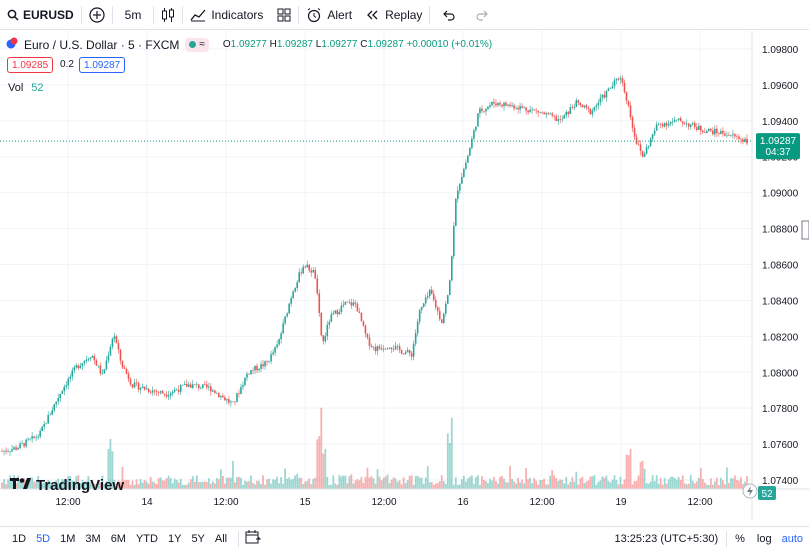 This screenshot has height=550, width=809. I want to click on price-tick: 1.07800, so click(780, 409).